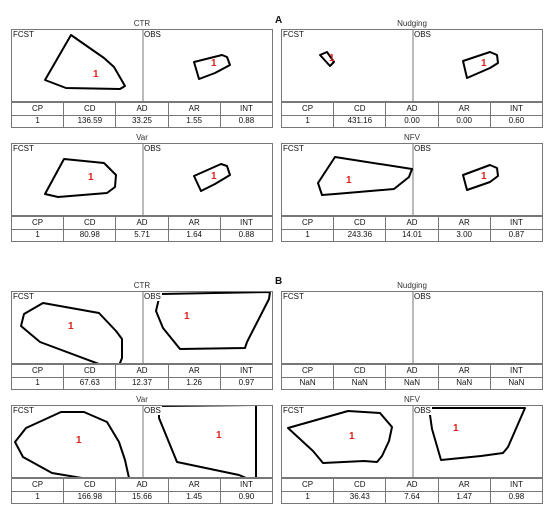 Image resolution: width=550 pixels, height=513 pixels. What do you see at coordinates (142, 137) in the screenshot?
I see `panel-title: Var` at bounding box center [142, 137].